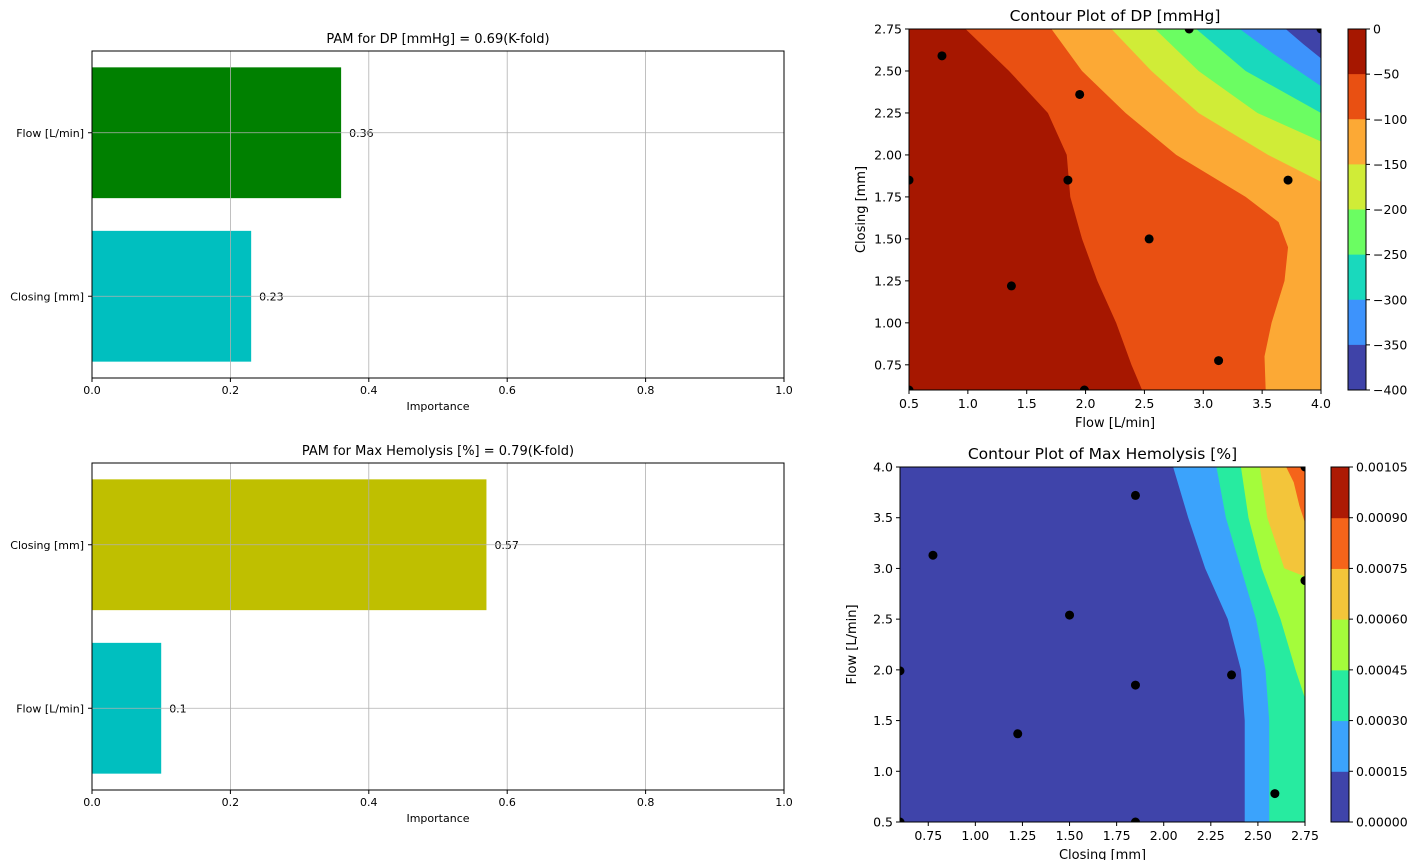 The image size is (1419, 860). Describe the element at coordinates (271, 296) in the screenshot. I see `bar-value-label: 0.23` at that location.